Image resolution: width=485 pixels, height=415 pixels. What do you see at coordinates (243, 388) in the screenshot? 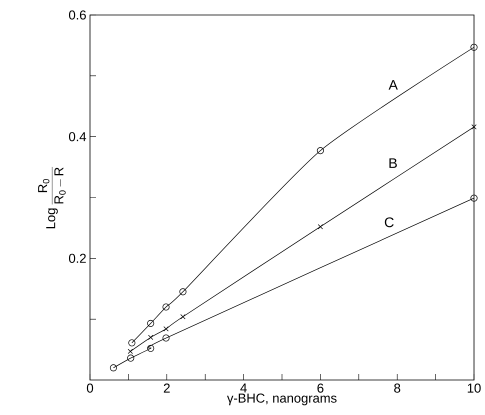
I see `x-tick-label: 4` at bounding box center [243, 388].